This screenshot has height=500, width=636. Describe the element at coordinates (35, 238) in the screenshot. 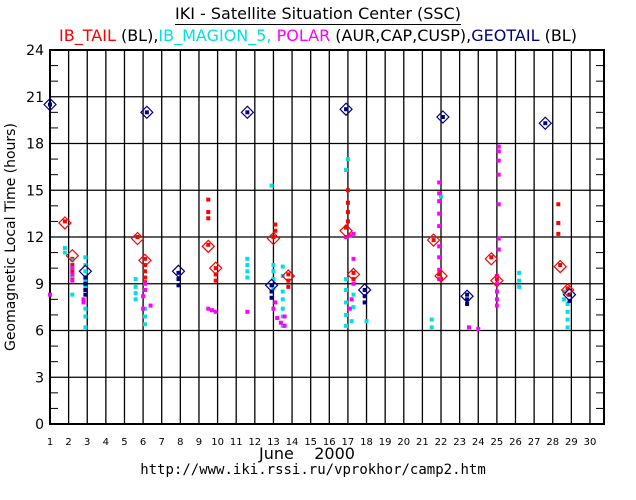

I see `y-tick-label: 12` at that location.